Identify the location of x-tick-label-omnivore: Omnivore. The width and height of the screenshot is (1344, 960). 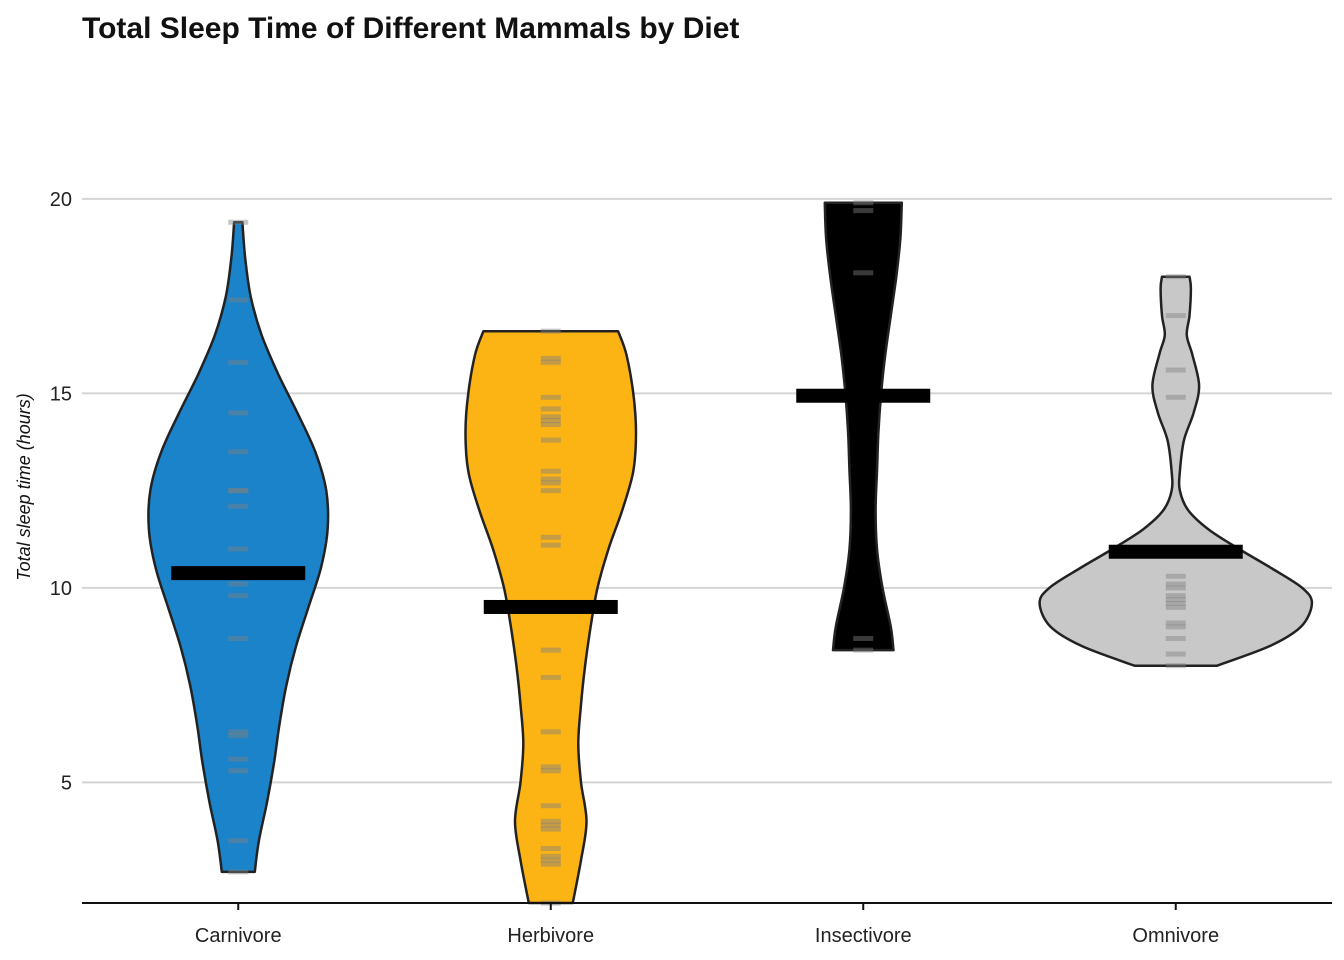
(1175, 936).